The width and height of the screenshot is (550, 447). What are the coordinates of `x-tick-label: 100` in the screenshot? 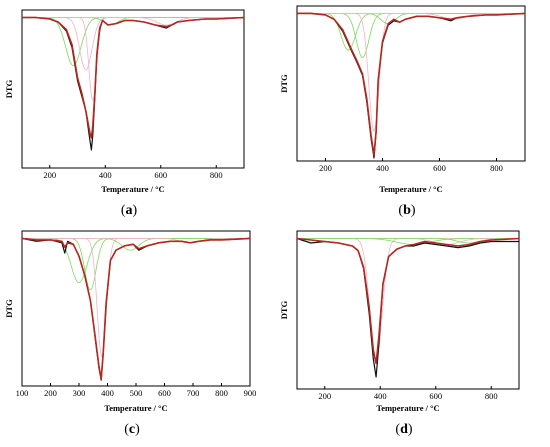 It's located at (22, 393).